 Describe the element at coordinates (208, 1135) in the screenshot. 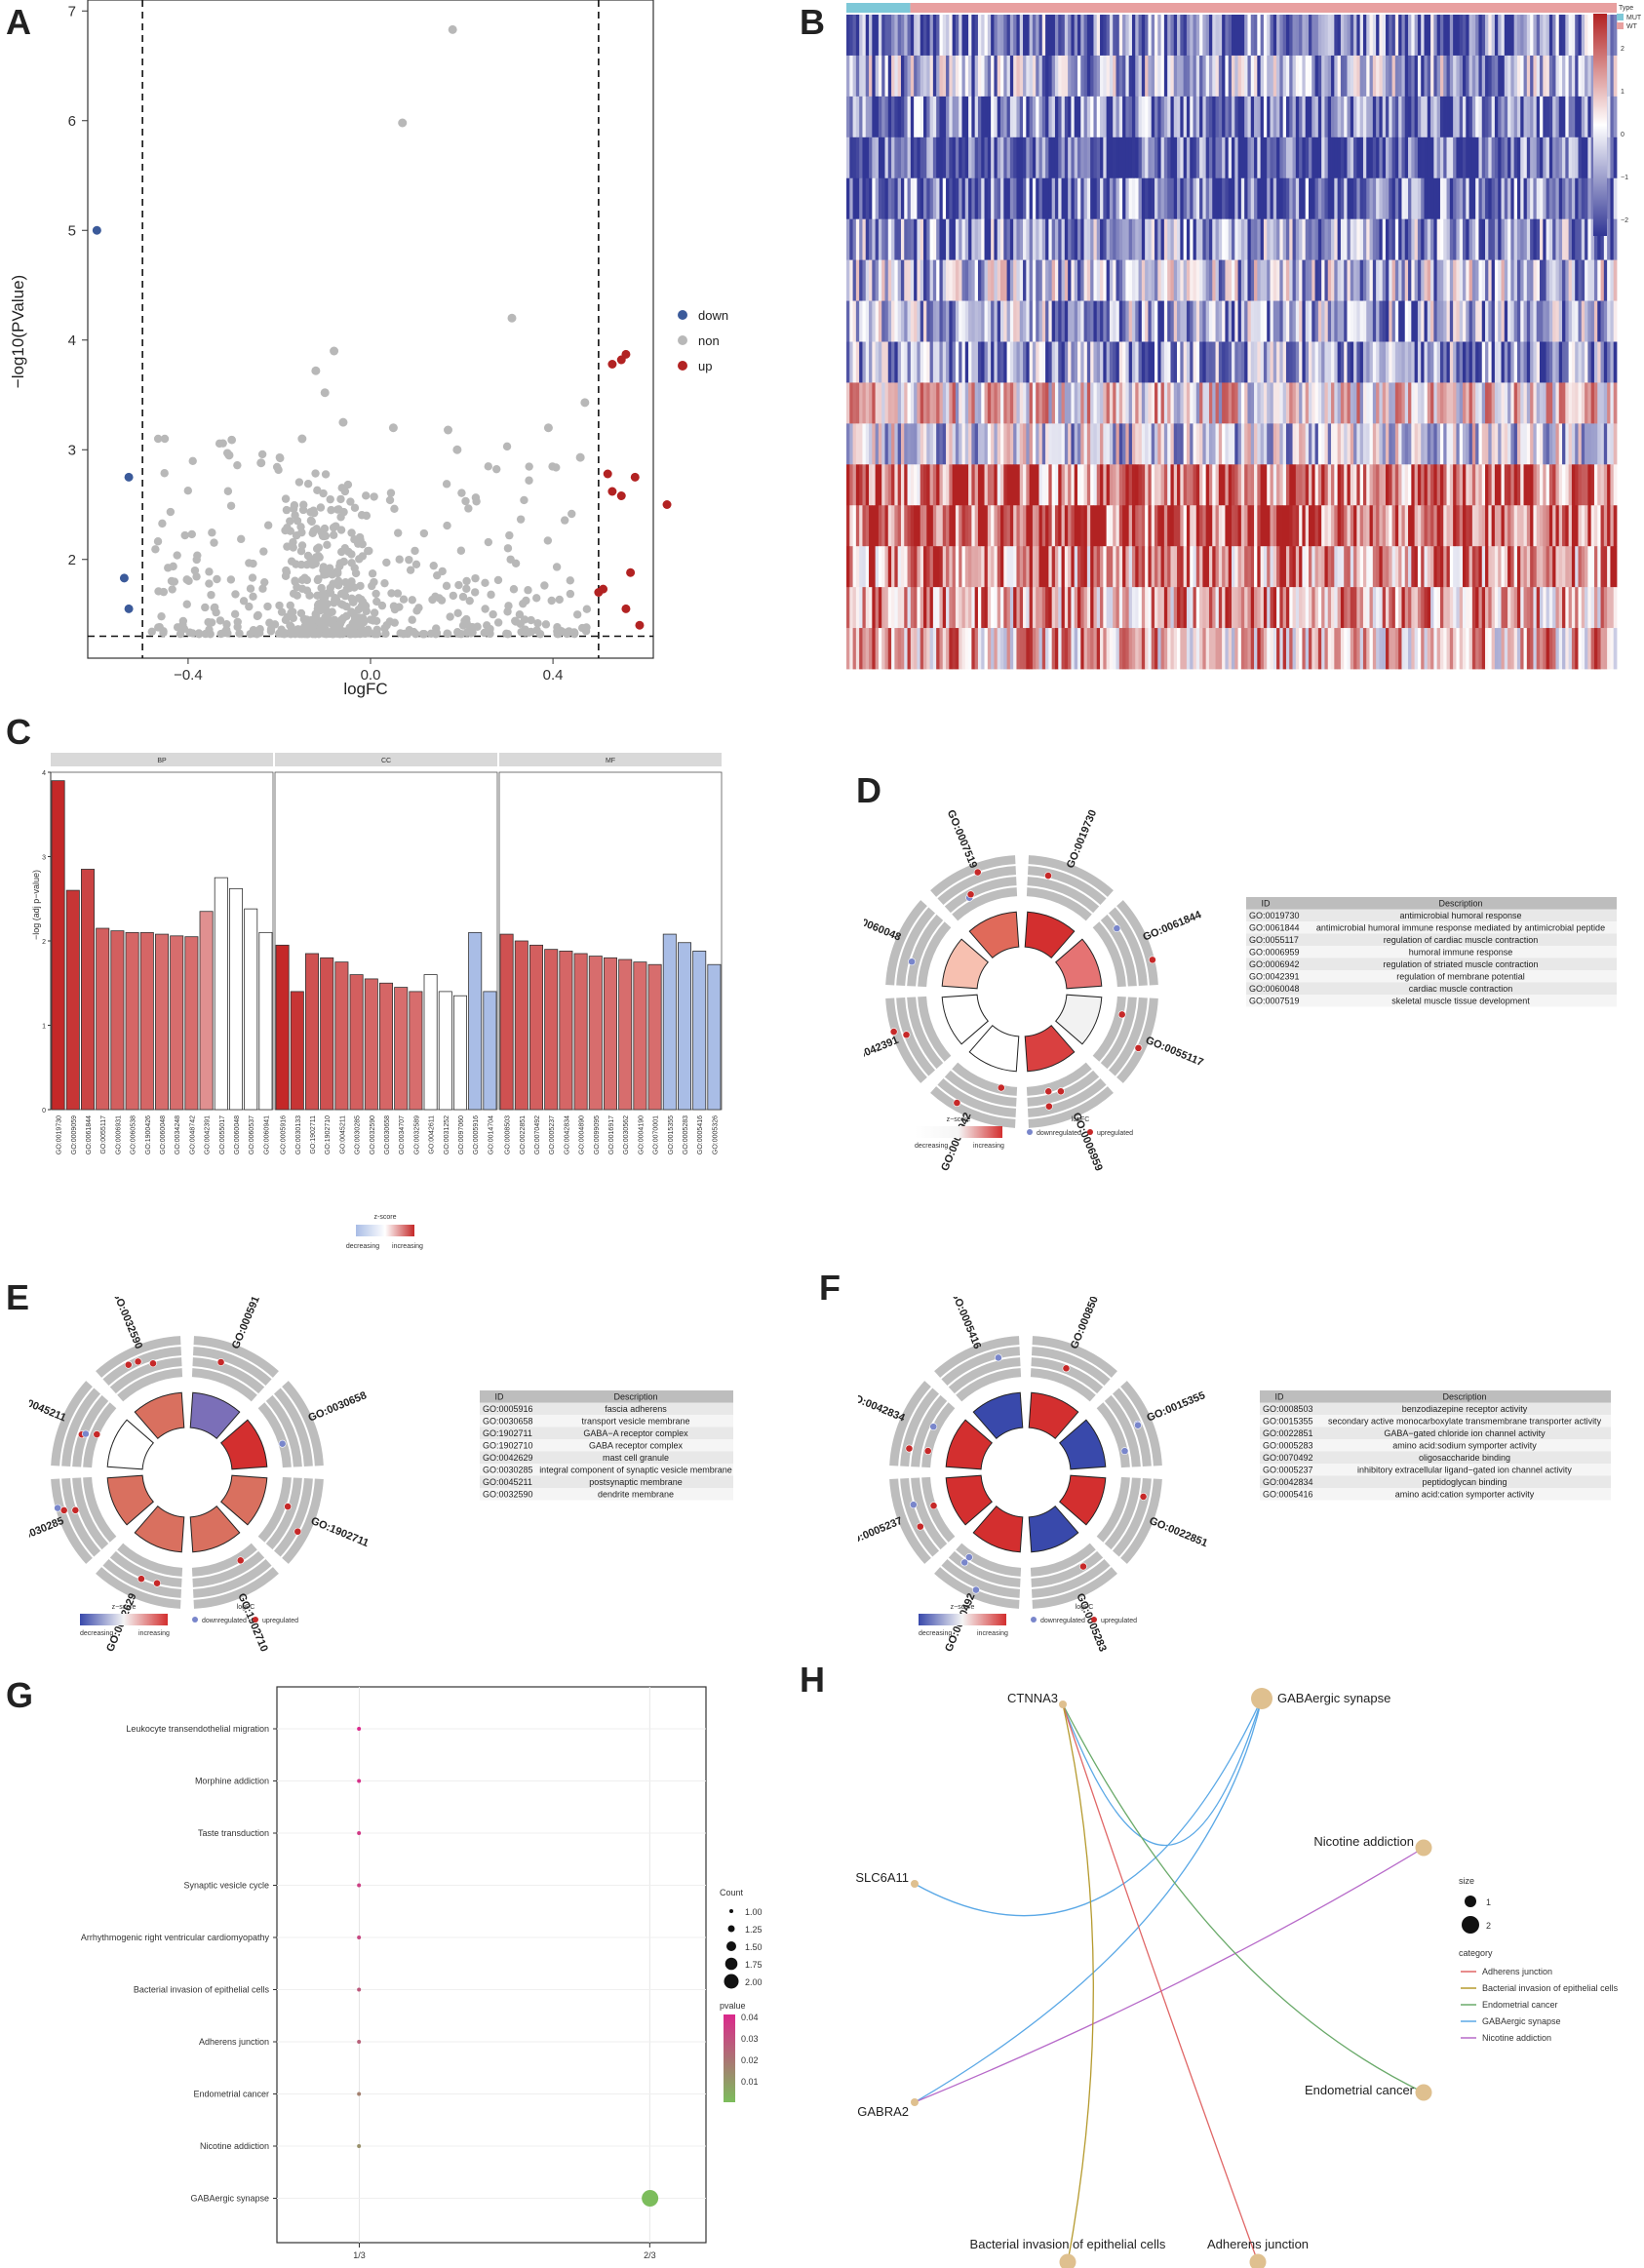

I see `go-bar-label: GO:0042391` at that location.